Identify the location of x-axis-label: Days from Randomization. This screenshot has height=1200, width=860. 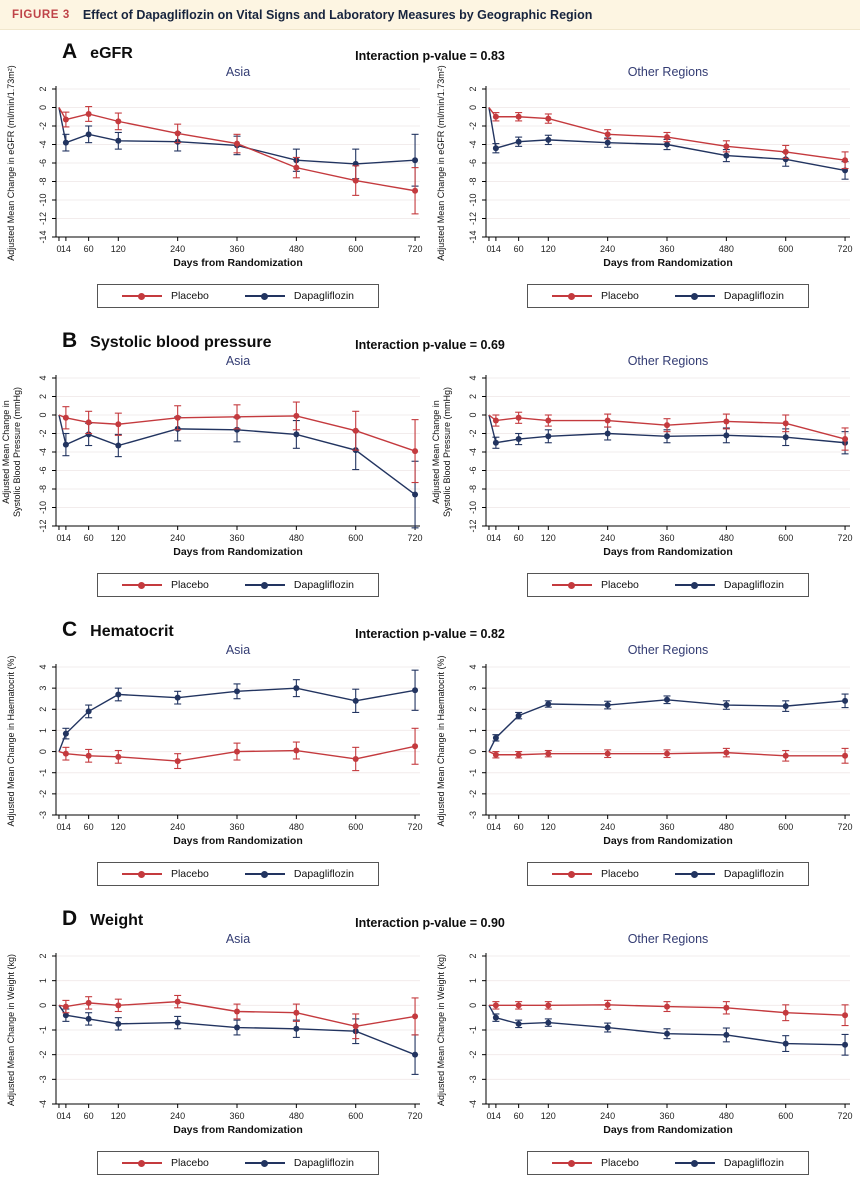
(238, 552).